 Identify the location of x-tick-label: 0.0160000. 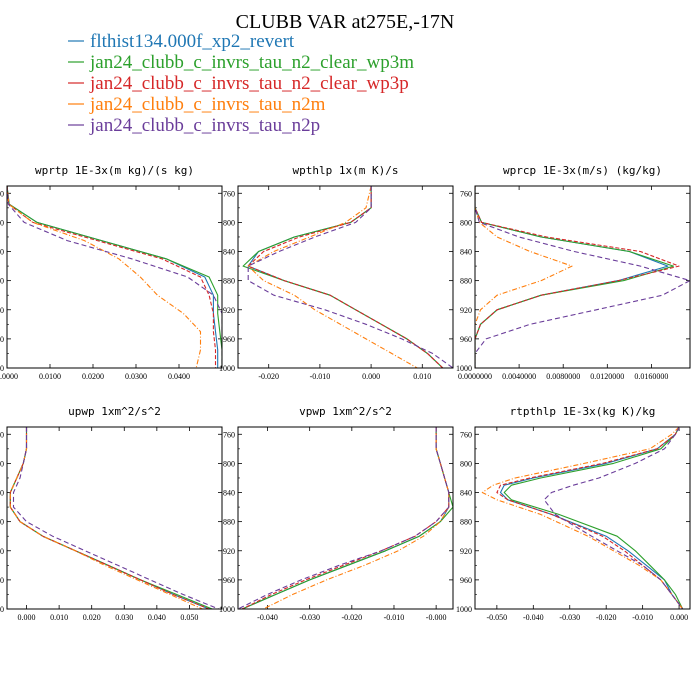
(651, 376).